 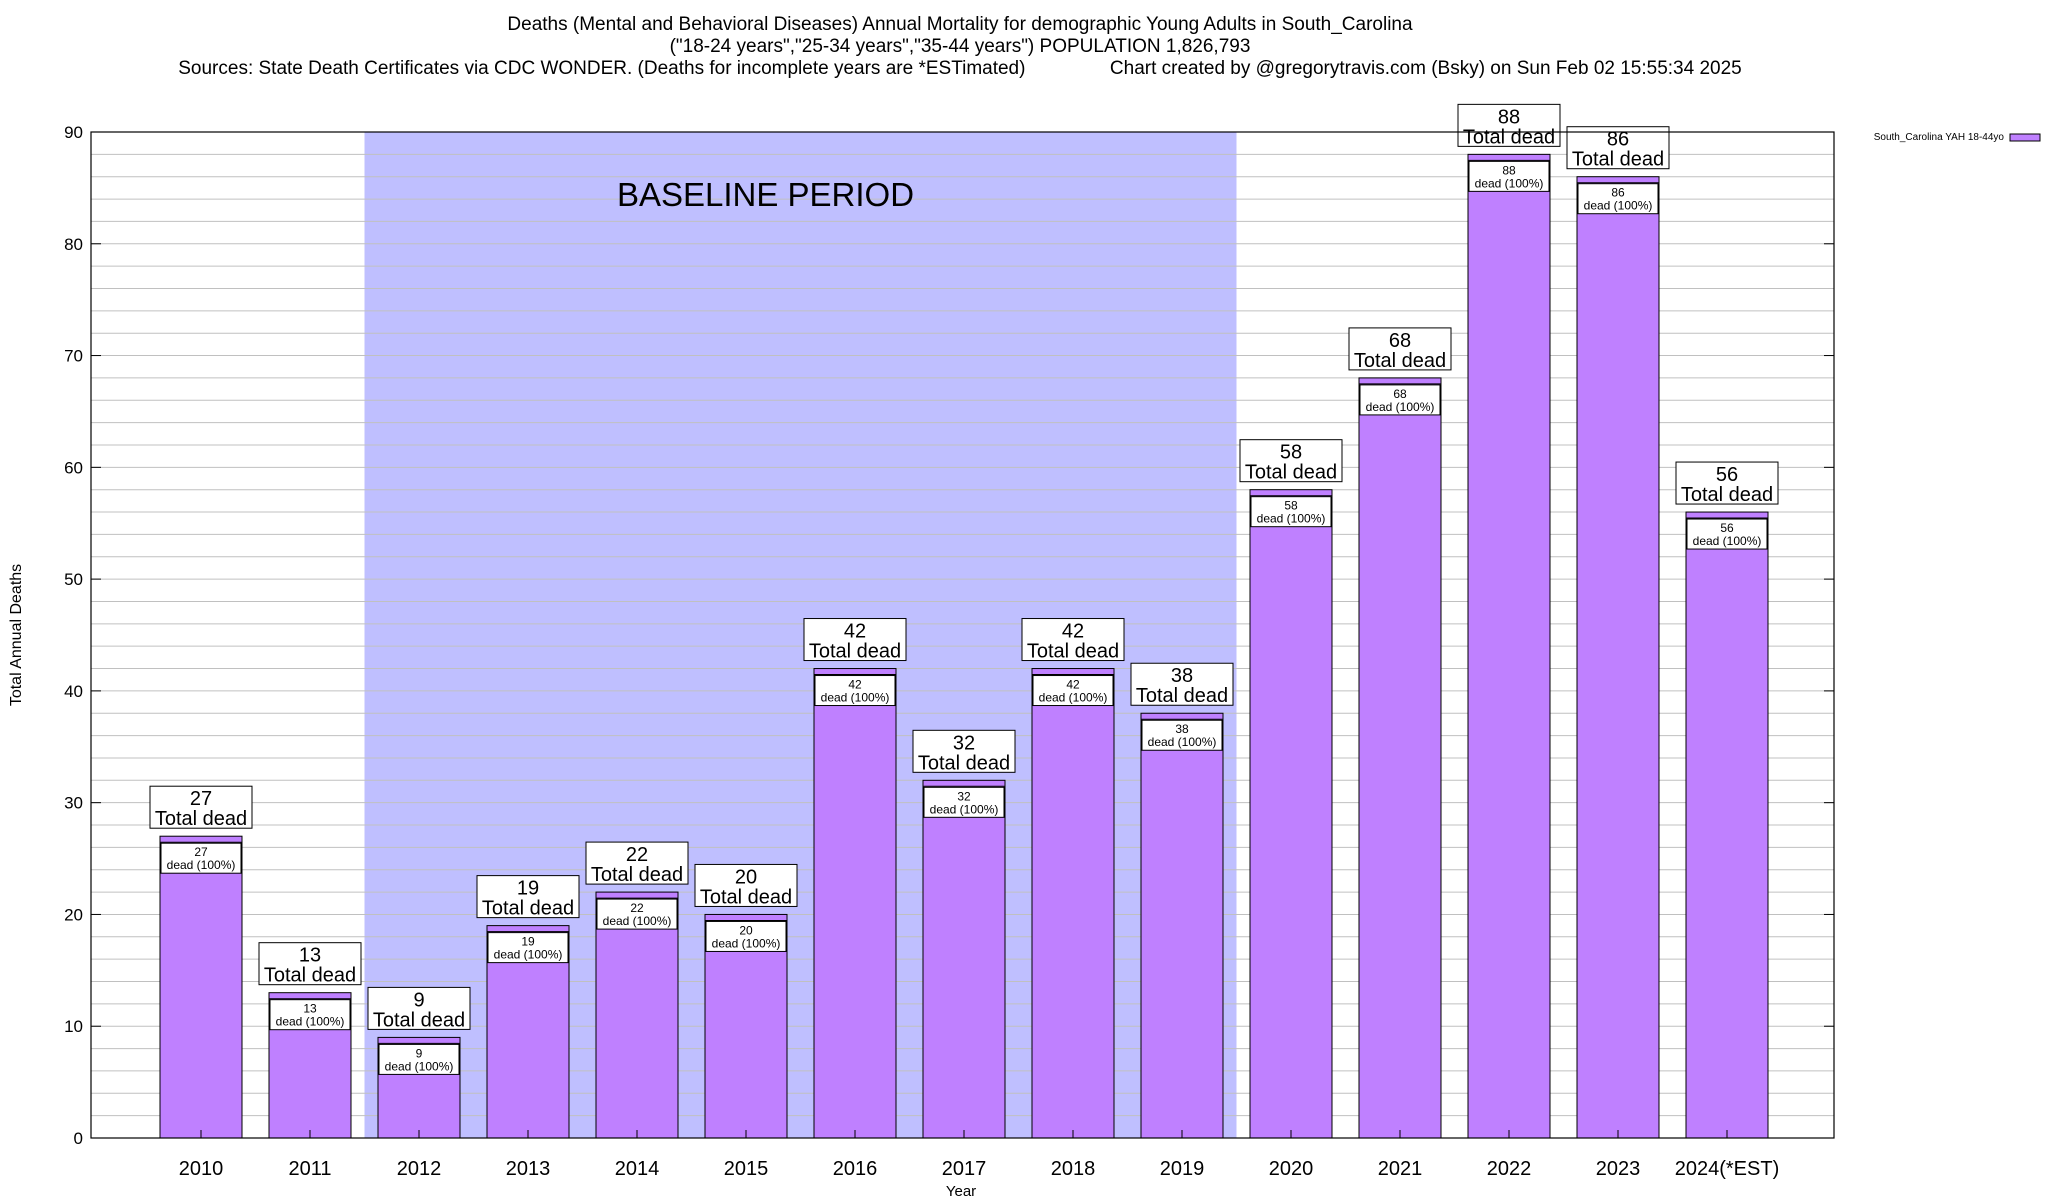 I want to click on x-tick-label: 2016, so click(x=855, y=1169).